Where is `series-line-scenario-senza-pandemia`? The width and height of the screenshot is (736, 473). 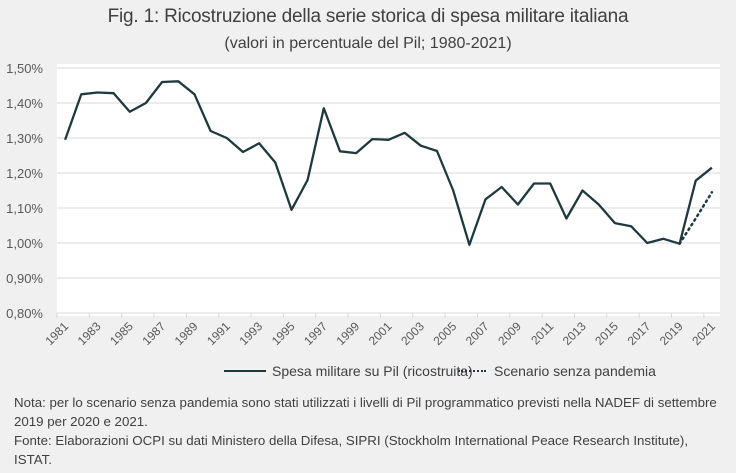
series-line-scenario-senza-pandemia is located at coordinates (696, 218).